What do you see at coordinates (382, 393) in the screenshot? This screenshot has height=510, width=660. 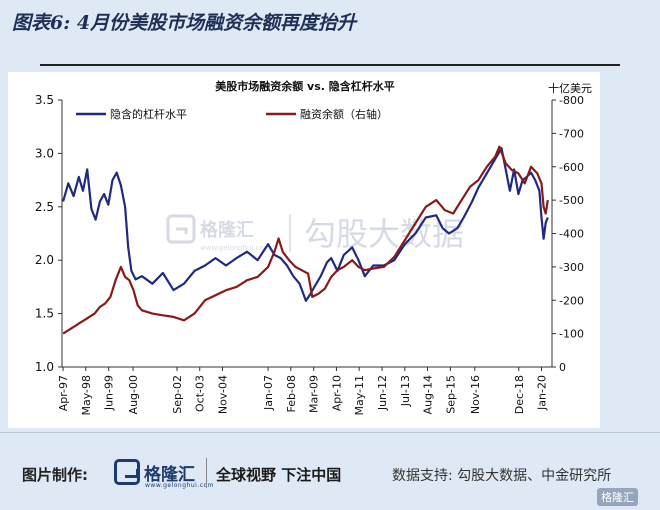 I see `x-tick-label: Jun-12` at bounding box center [382, 393].